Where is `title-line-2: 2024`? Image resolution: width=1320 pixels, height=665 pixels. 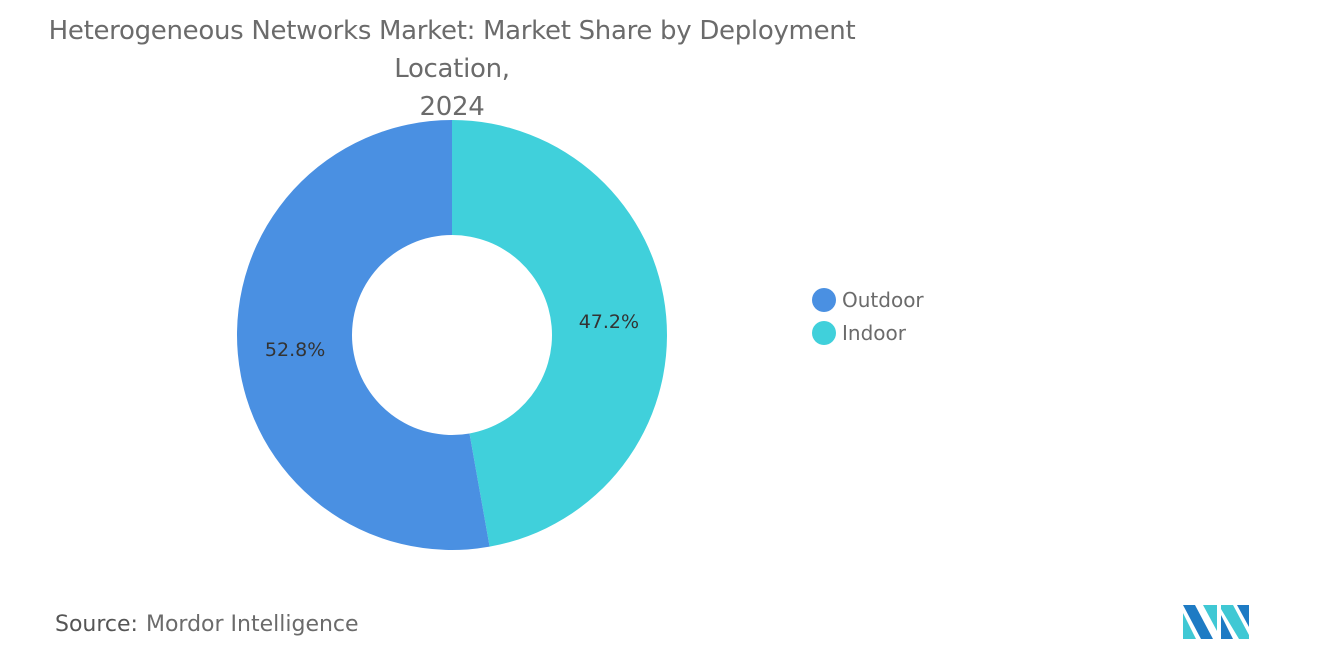
title-line-2: 2024 is located at coordinates (452, 107).